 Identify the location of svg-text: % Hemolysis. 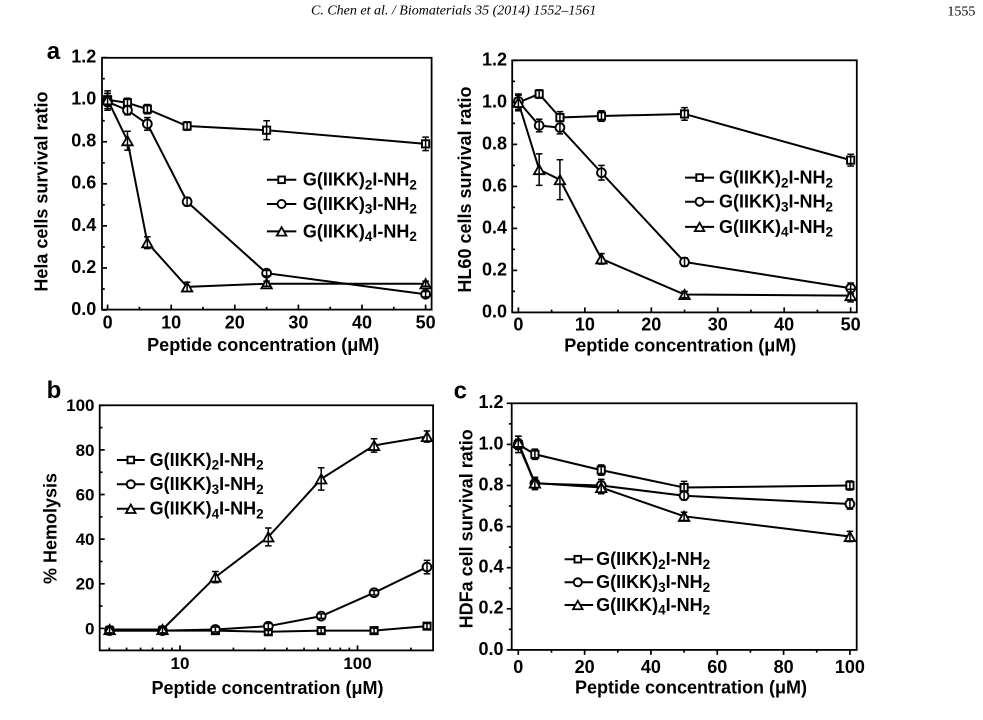
(51, 528).